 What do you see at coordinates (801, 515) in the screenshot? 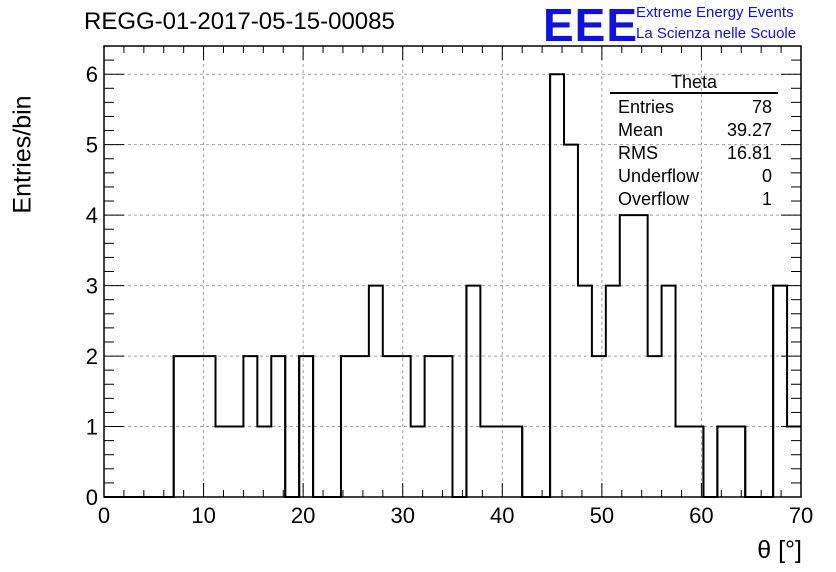
I see `x-tick-label: 70` at bounding box center [801, 515].